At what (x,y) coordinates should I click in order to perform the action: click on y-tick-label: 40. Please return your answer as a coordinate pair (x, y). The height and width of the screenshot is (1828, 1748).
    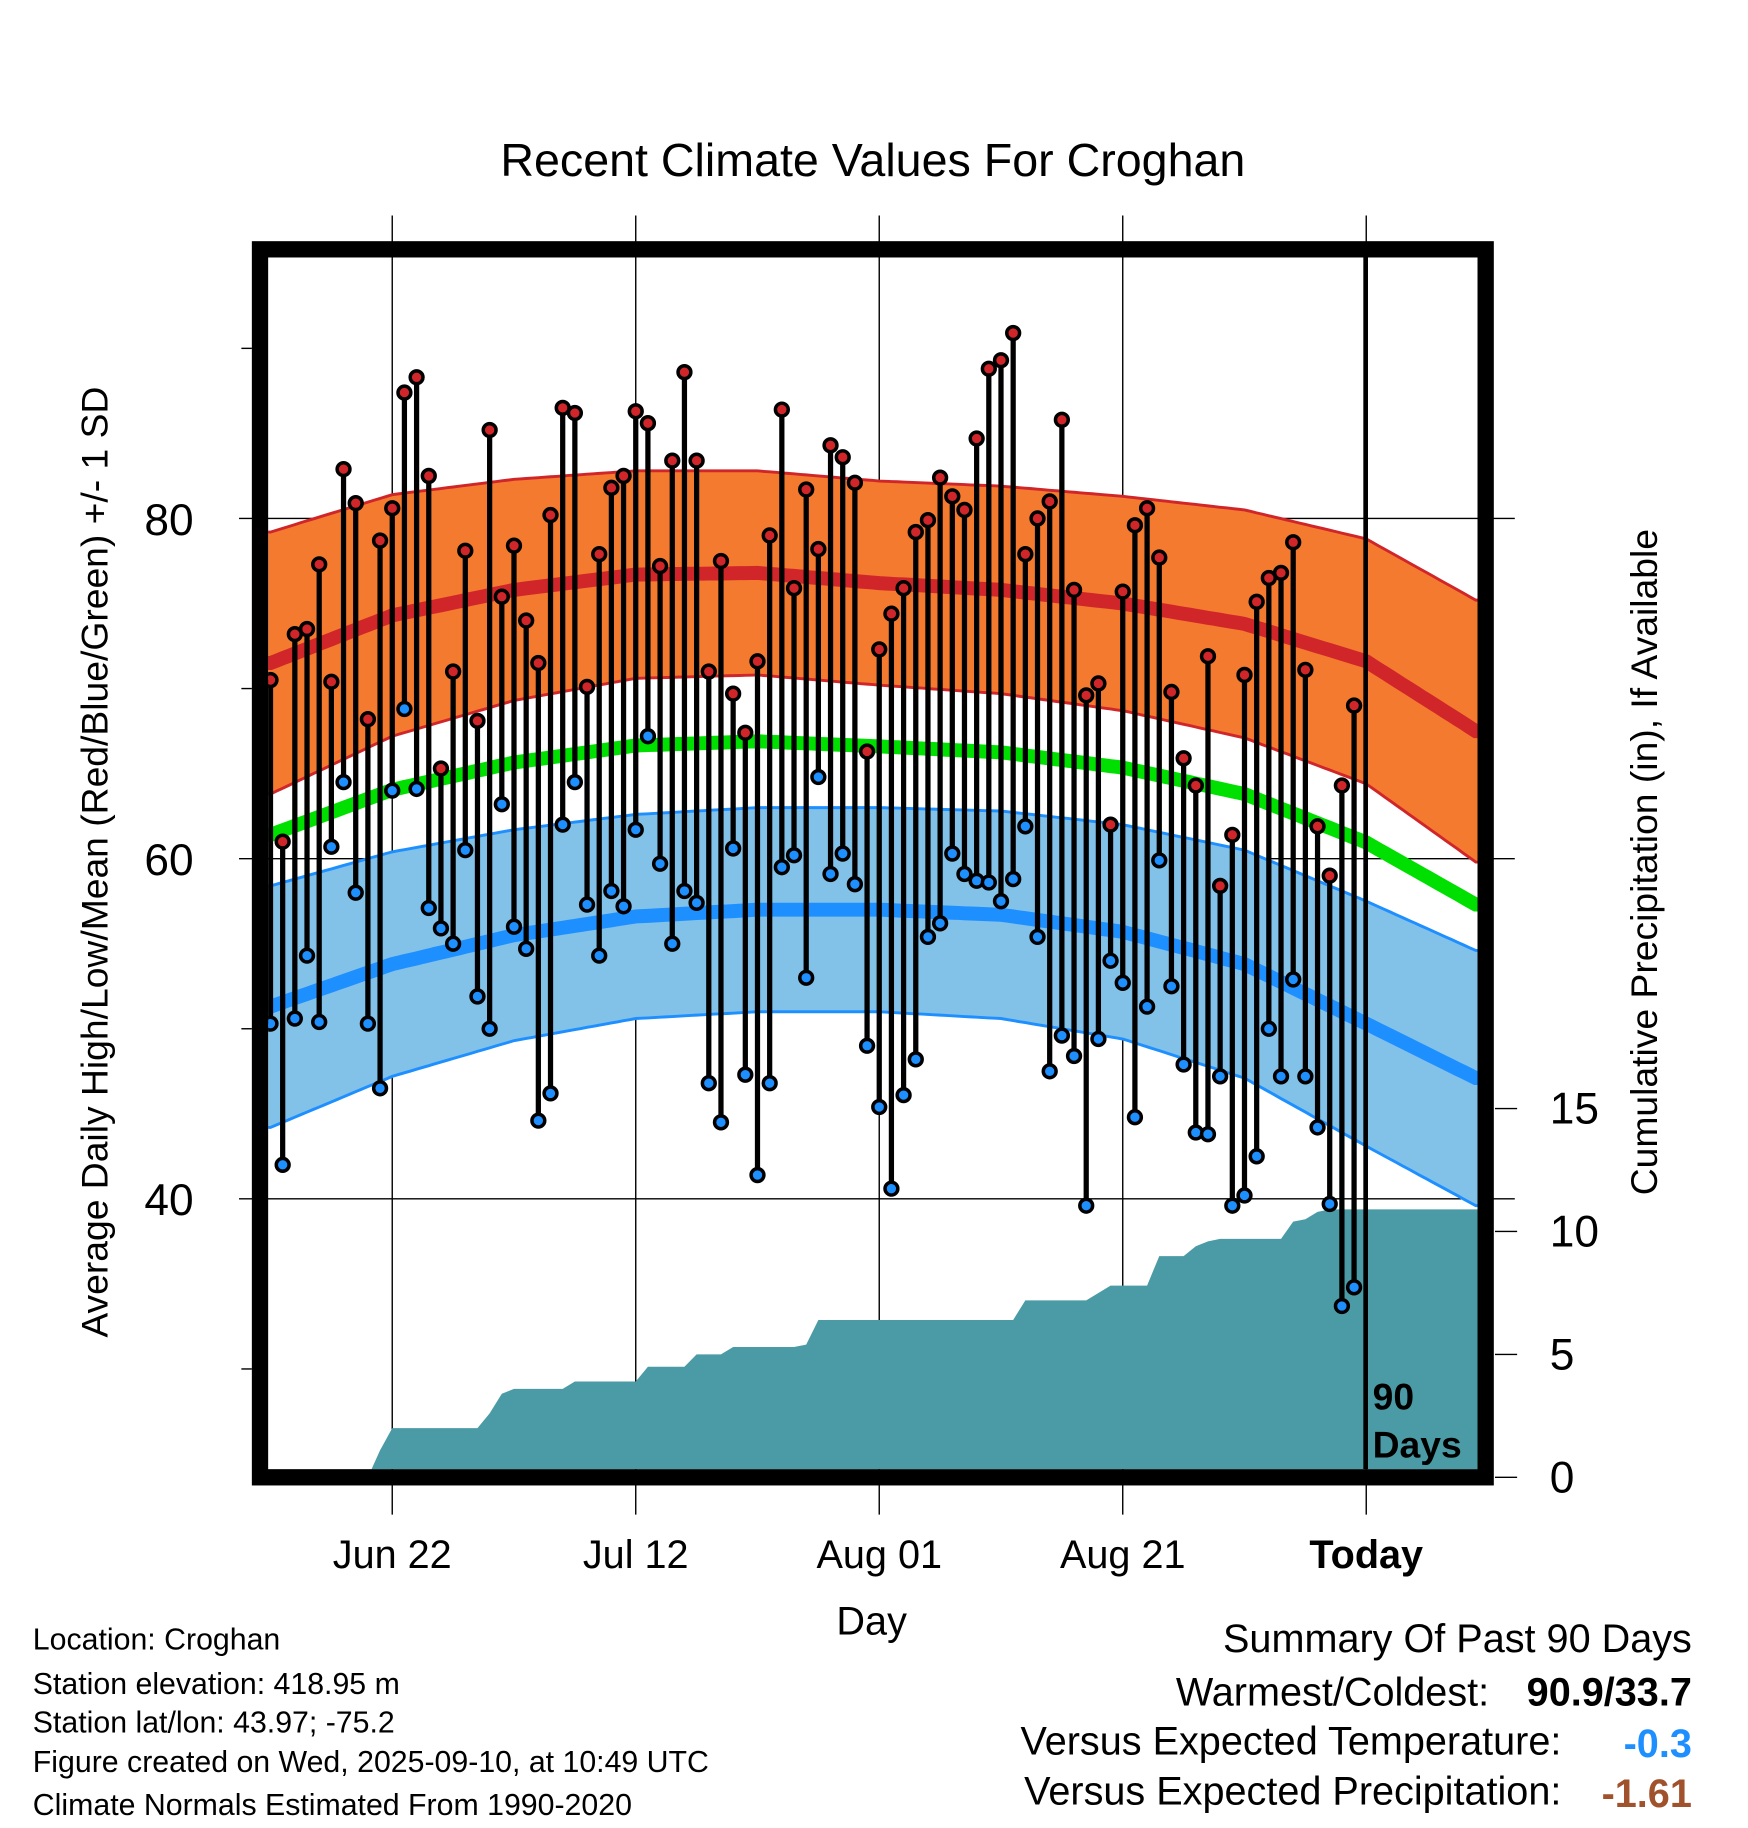
    Looking at the image, I should click on (168, 1200).